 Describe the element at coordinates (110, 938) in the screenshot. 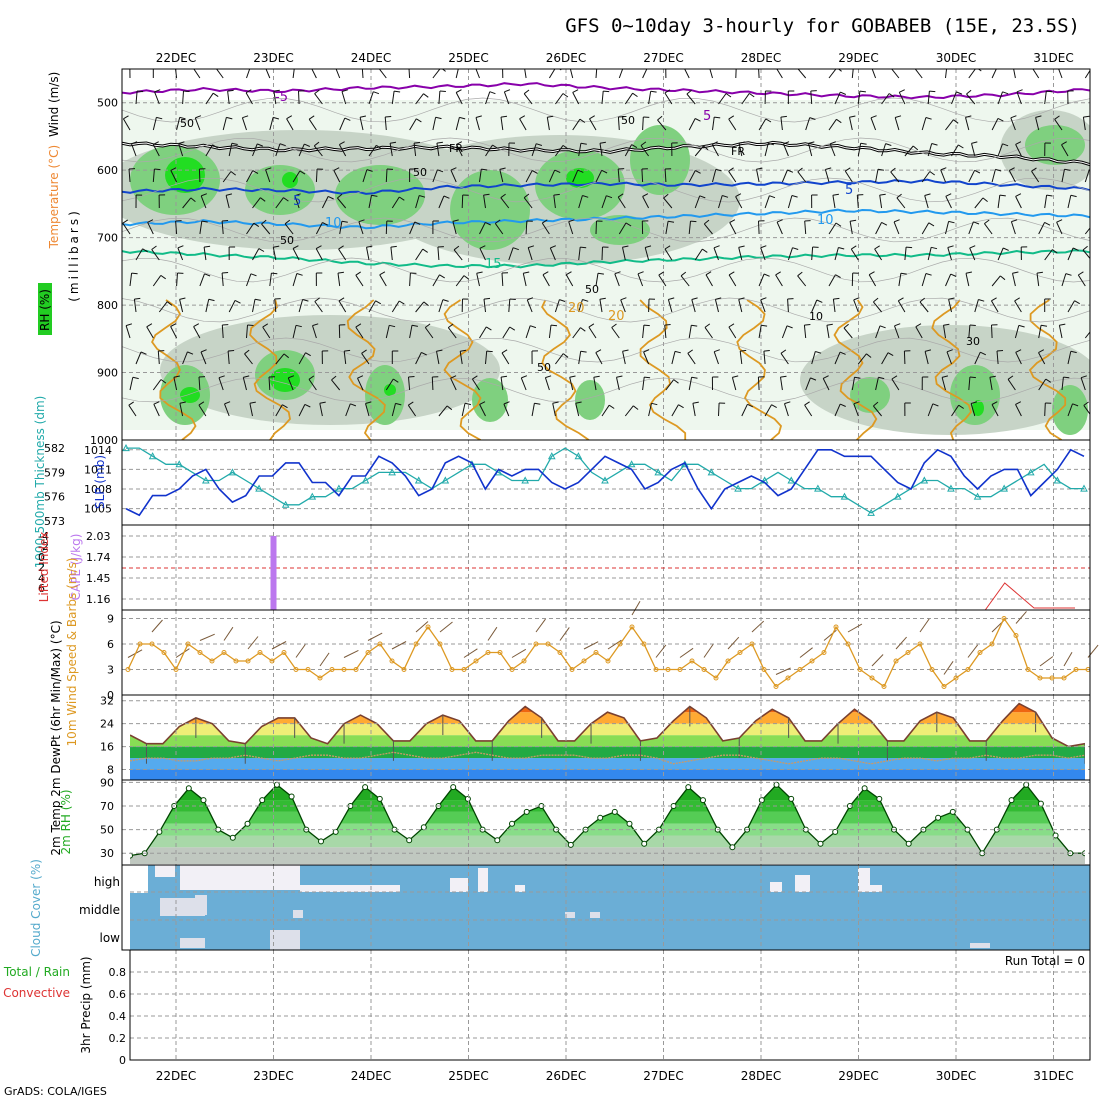

I see `cloud-low-label: low` at that location.